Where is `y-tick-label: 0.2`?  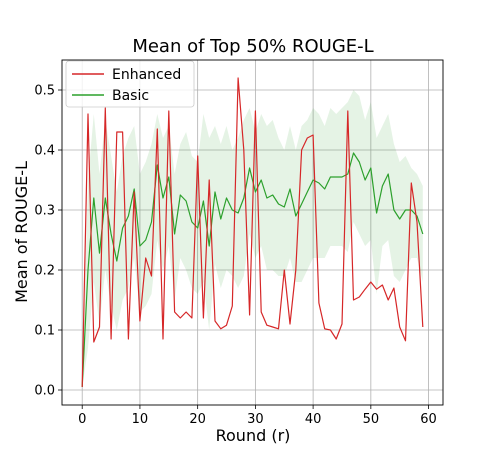
y-tick-label: 0.2 is located at coordinates (44, 271).